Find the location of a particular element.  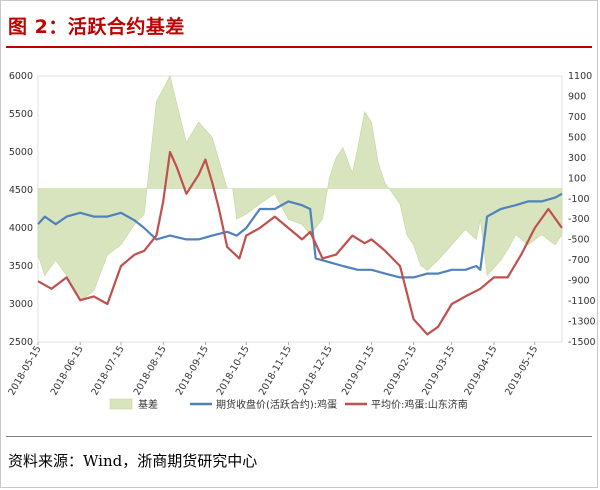

x-tick-label: 2018-06-15 is located at coordinates (67, 370).